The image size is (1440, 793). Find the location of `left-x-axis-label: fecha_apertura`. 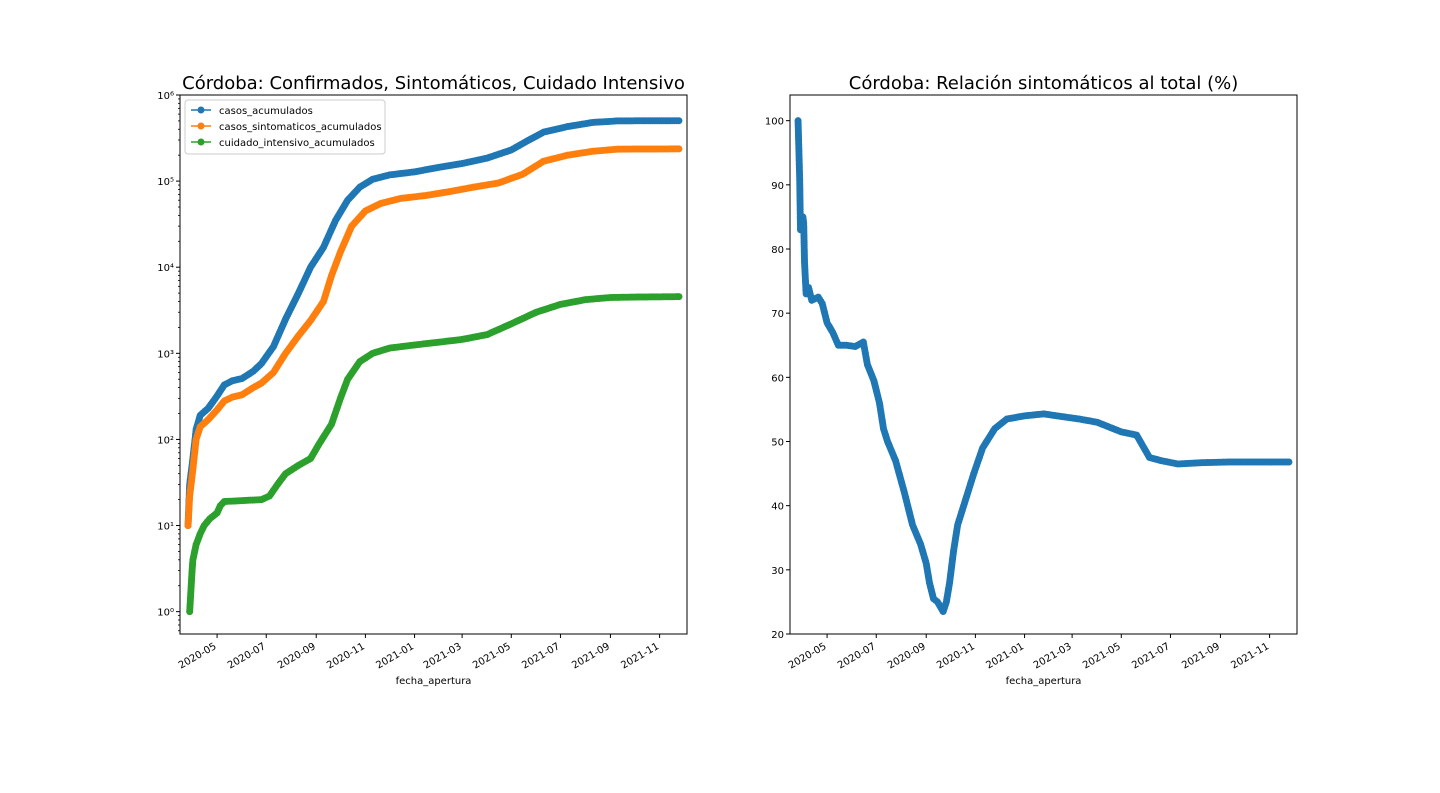

left-x-axis-label: fecha_apertura is located at coordinates (434, 681).